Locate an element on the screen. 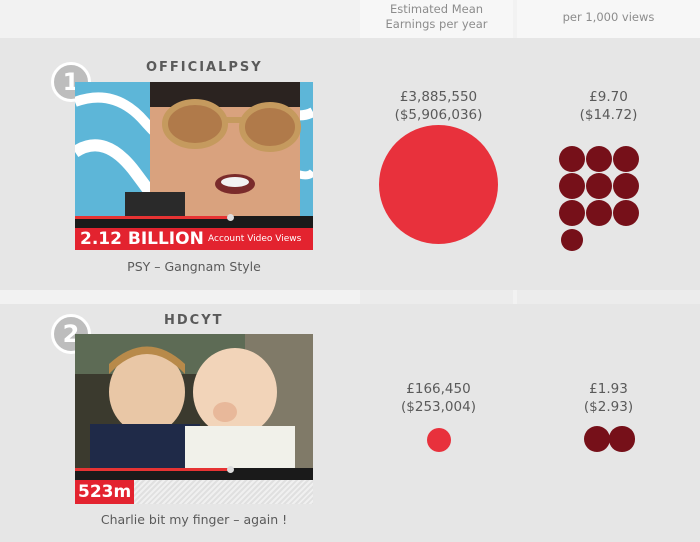  per-view-usd-2: ($2.93) is located at coordinates (608, 407).